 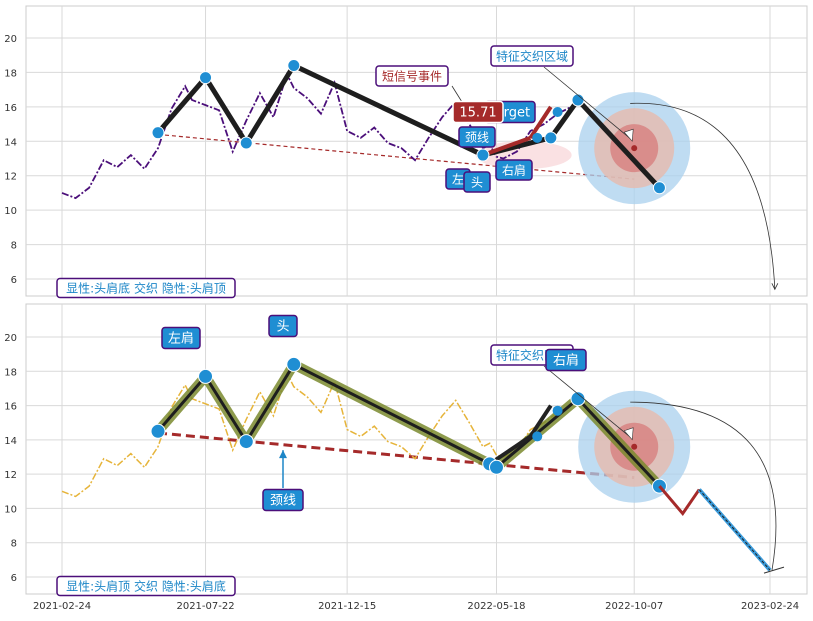 I want to click on footer-label: 显性:头肩底 交织 隐性:头肩顶, so click(x=146, y=288).